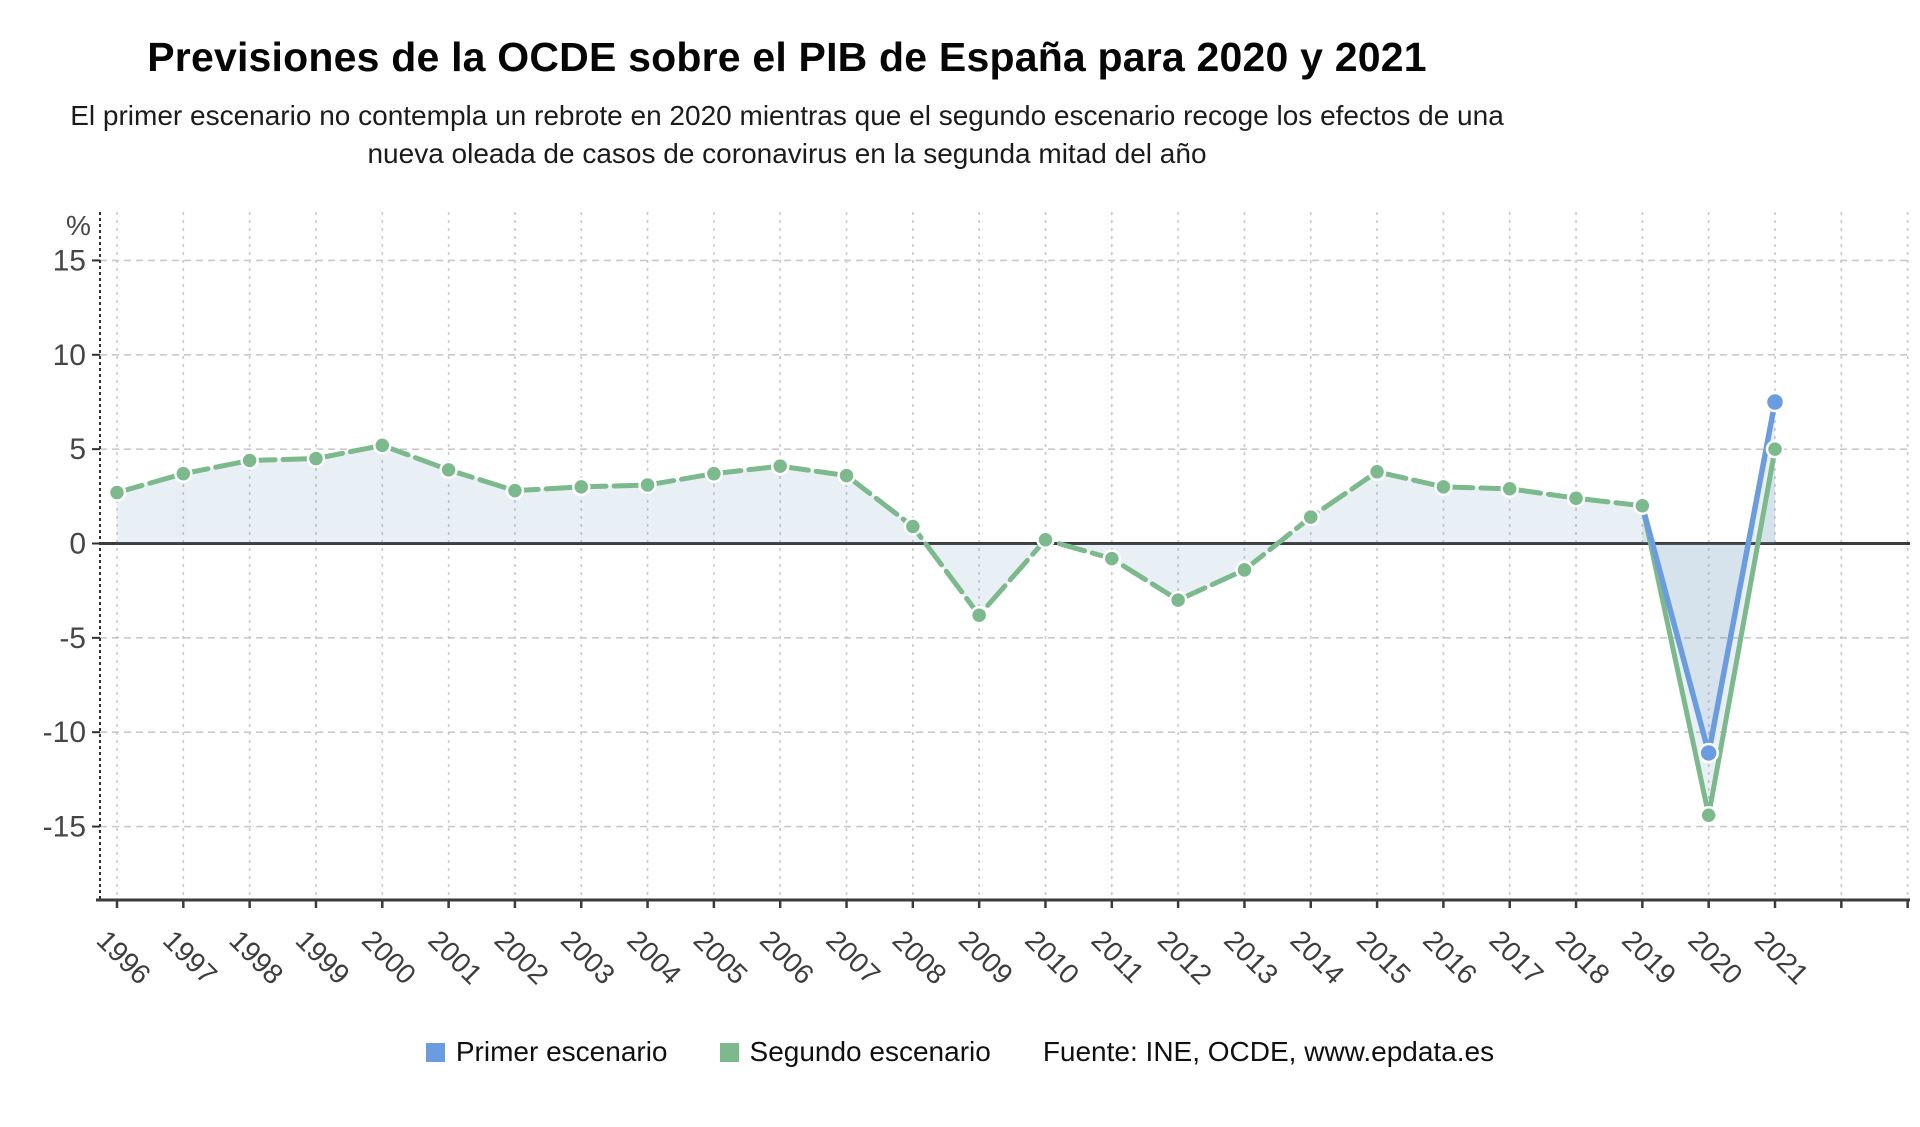 The height and width of the screenshot is (1127, 1920). I want to click on svg-text: 2006, so click(787, 957).